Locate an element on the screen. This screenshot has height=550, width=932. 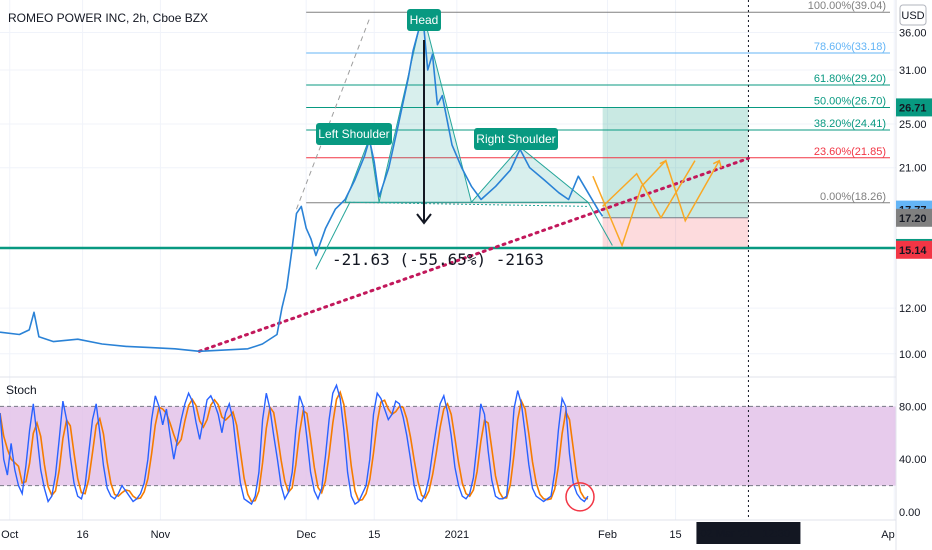
projection-path-primary is located at coordinates (656, 203).